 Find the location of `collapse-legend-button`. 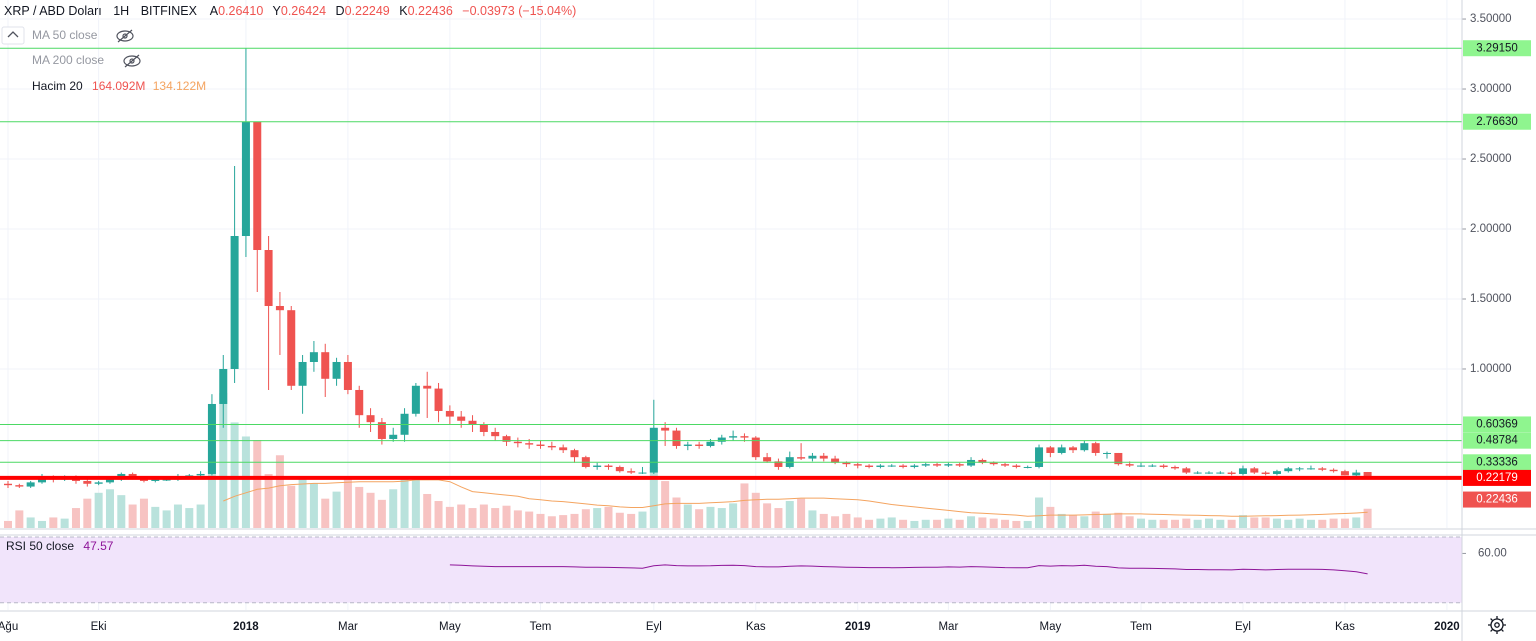

collapse-legend-button is located at coordinates (13, 35).